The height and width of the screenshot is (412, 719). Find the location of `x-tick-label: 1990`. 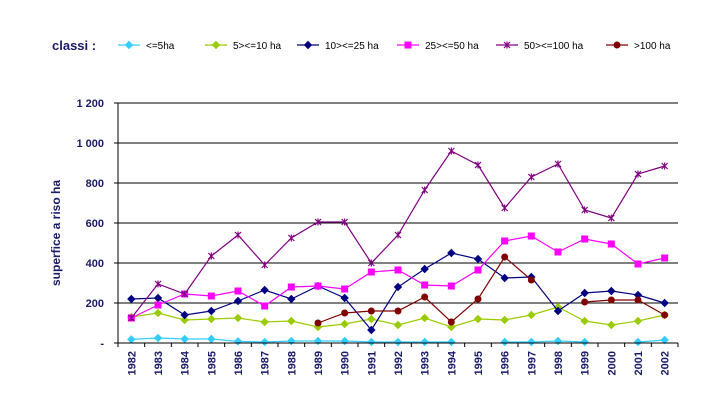

x-tick-label: 1990 is located at coordinates (346, 363).